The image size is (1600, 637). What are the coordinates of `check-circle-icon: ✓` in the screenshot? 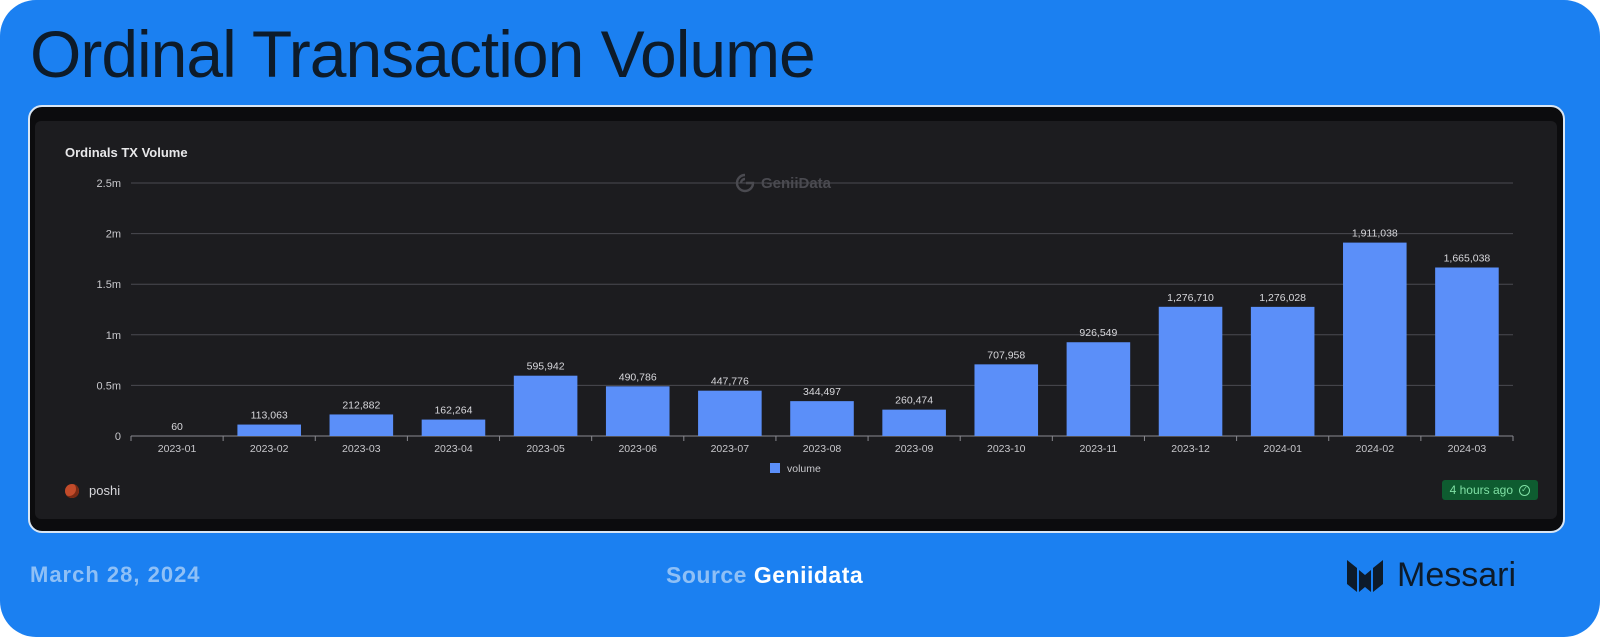 It's located at (1524, 490).